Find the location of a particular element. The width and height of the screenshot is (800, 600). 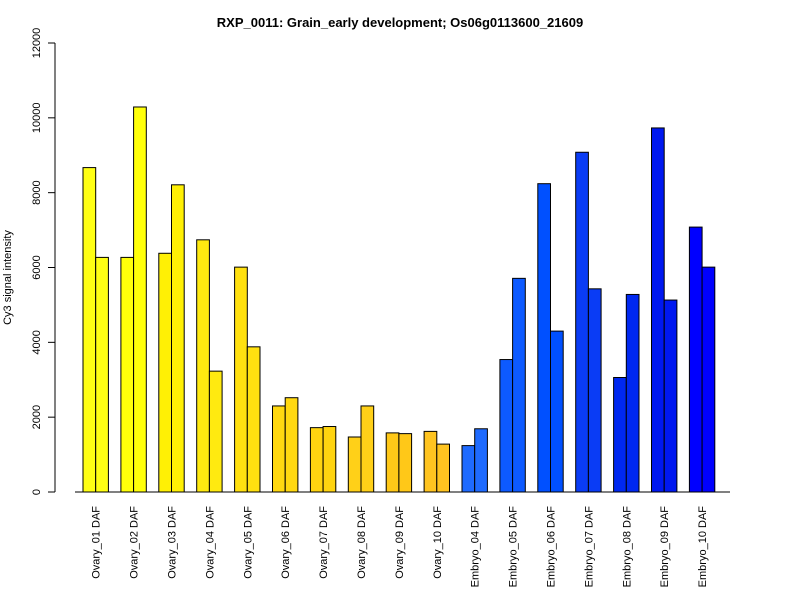

x-tick-label: Embryo_06 DAF is located at coordinates (552, 547).